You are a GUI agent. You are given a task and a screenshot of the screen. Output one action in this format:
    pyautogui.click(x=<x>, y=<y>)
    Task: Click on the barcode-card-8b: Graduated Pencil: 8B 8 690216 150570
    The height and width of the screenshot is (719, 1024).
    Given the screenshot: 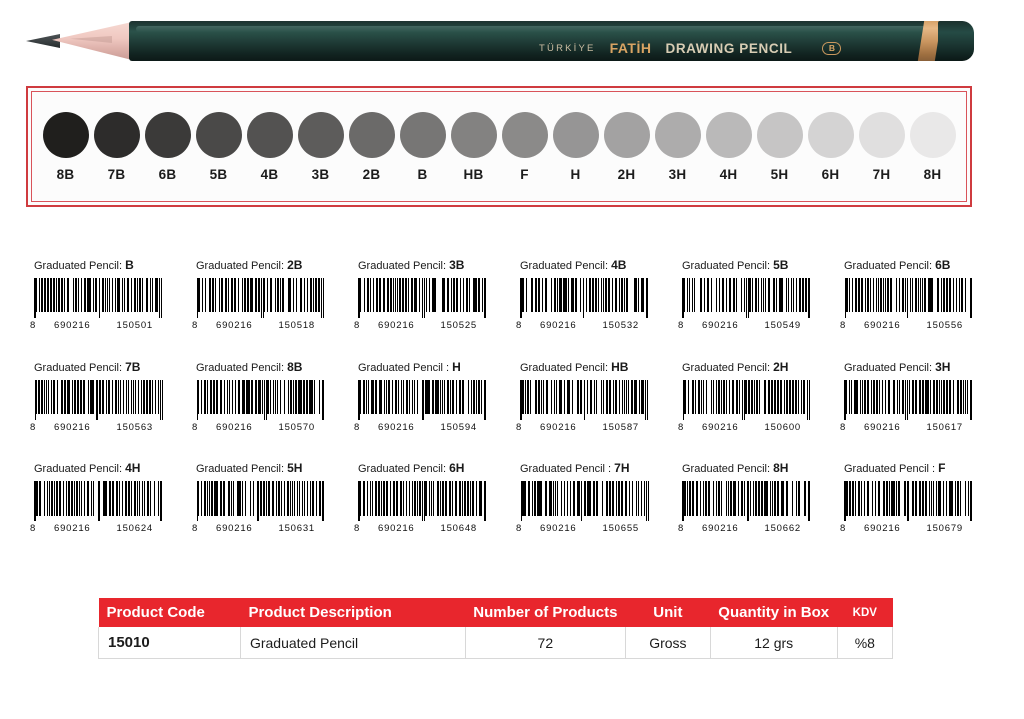 What is the action you would take?
    pyautogui.click(x=269, y=411)
    